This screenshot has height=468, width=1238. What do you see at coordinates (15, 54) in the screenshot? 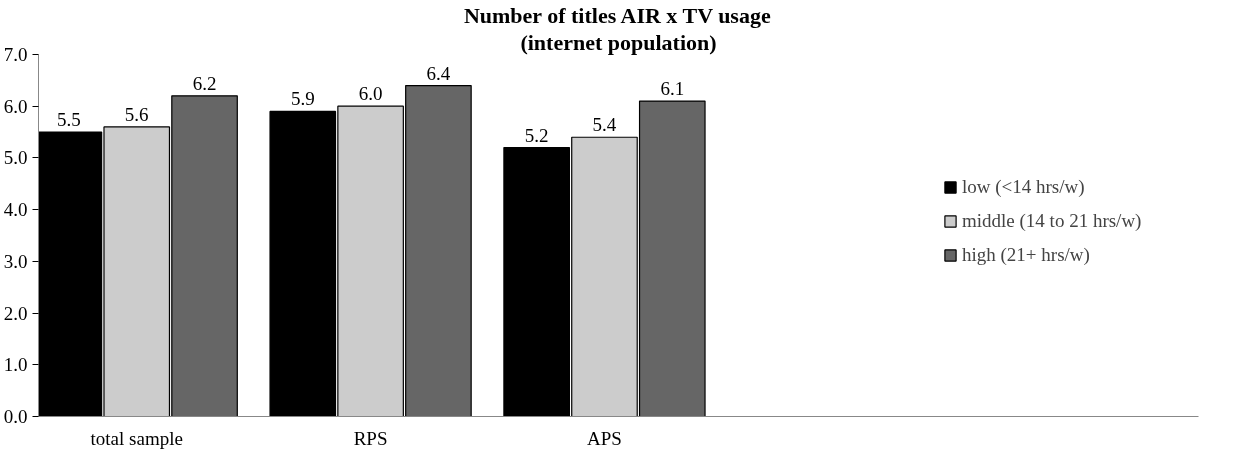
I see `y-tick-label: 7.0` at bounding box center [15, 54].